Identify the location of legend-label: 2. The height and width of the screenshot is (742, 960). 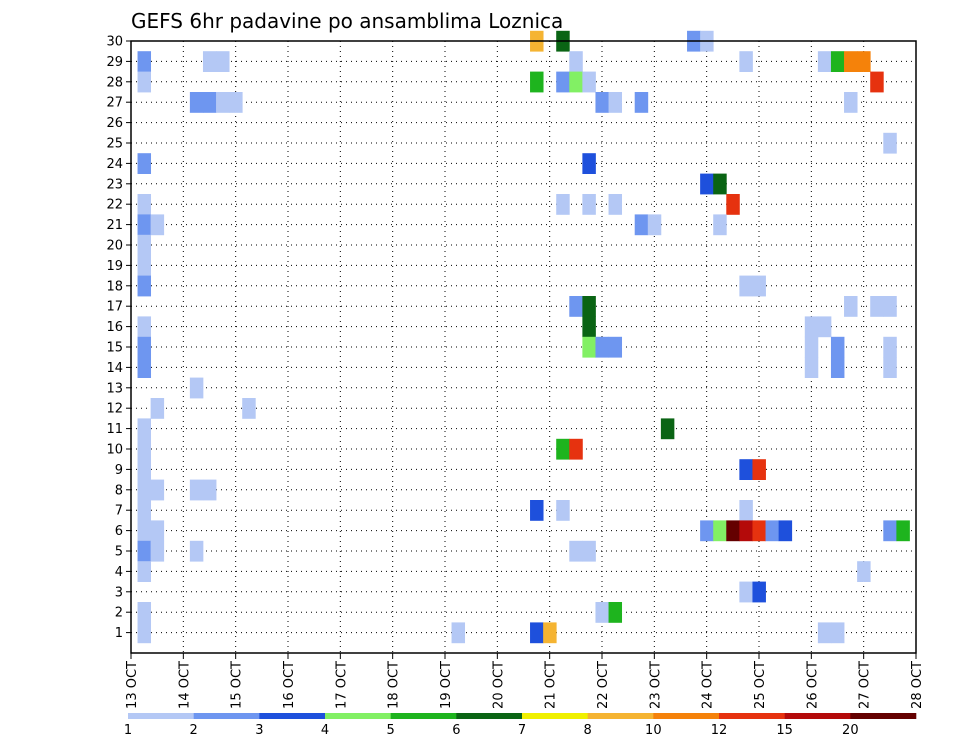
(194, 730).